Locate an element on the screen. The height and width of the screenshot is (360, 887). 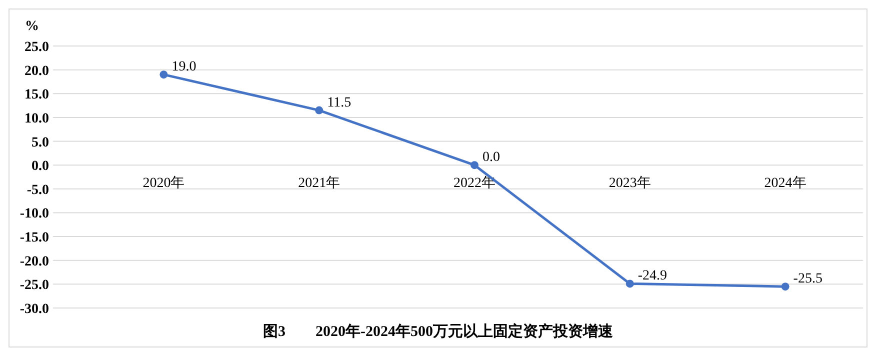
y-tick-label: -5.0 is located at coordinates (37, 190).